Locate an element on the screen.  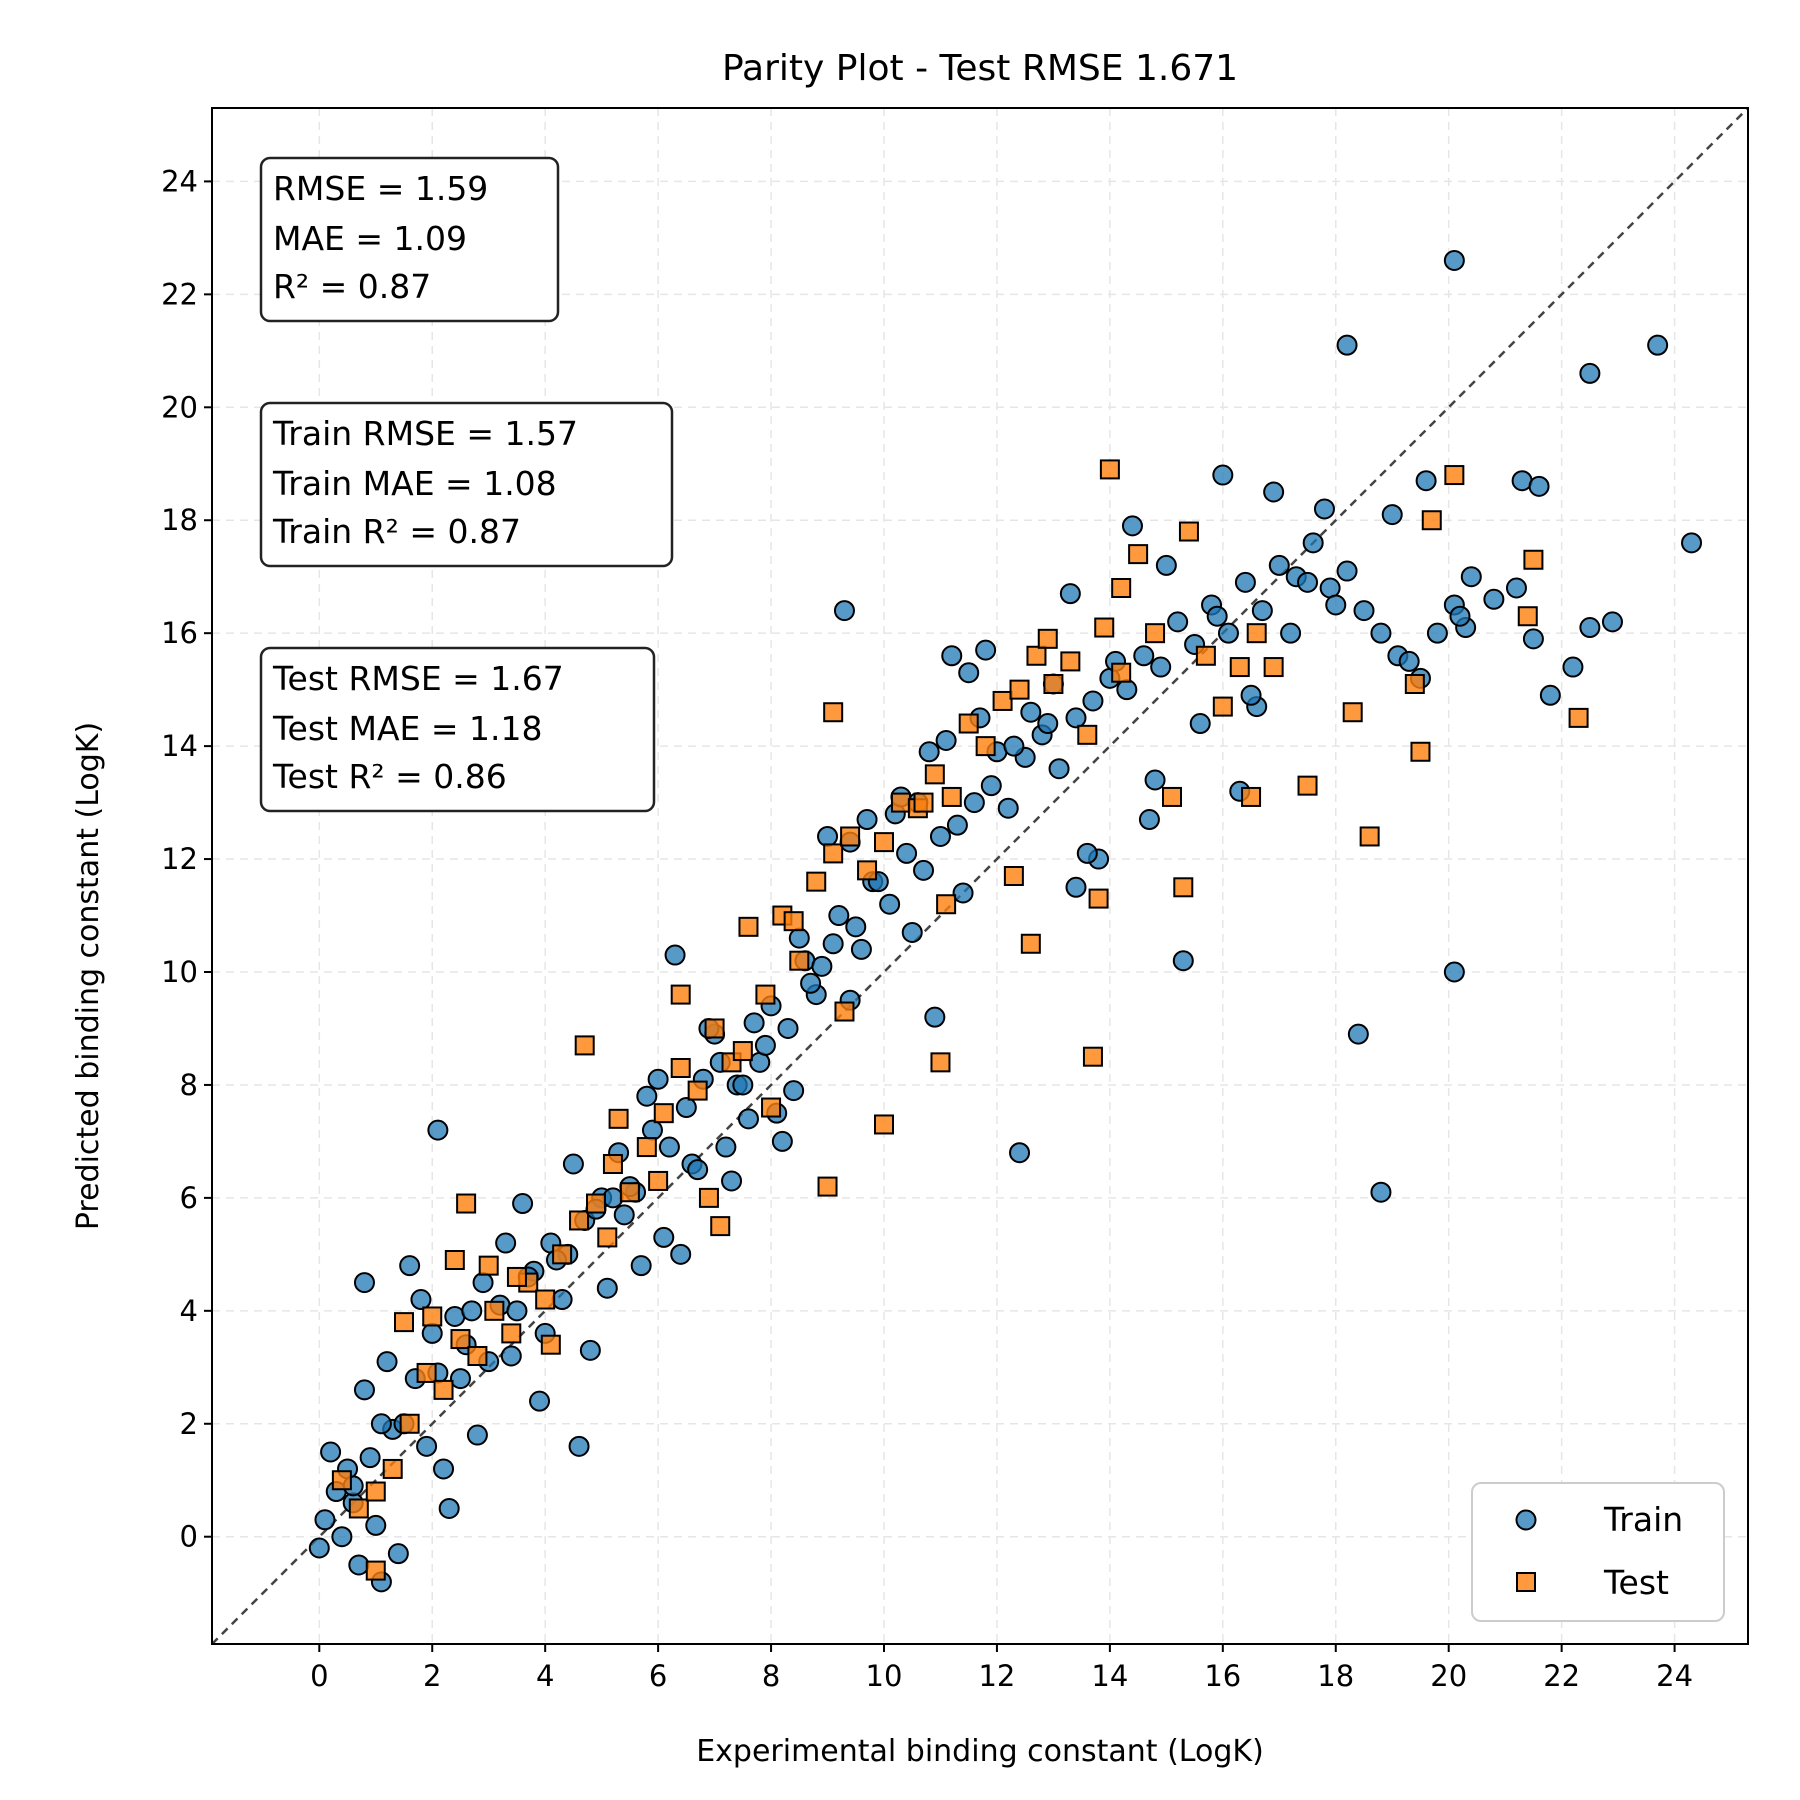
y-tick-label: 8 is located at coordinates (189, 1085).